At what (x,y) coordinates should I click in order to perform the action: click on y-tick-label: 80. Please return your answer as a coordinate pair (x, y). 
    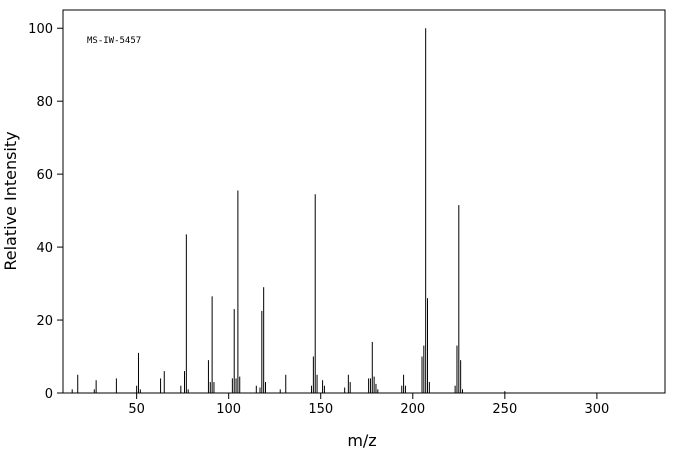
    Looking at the image, I should click on (44, 102).